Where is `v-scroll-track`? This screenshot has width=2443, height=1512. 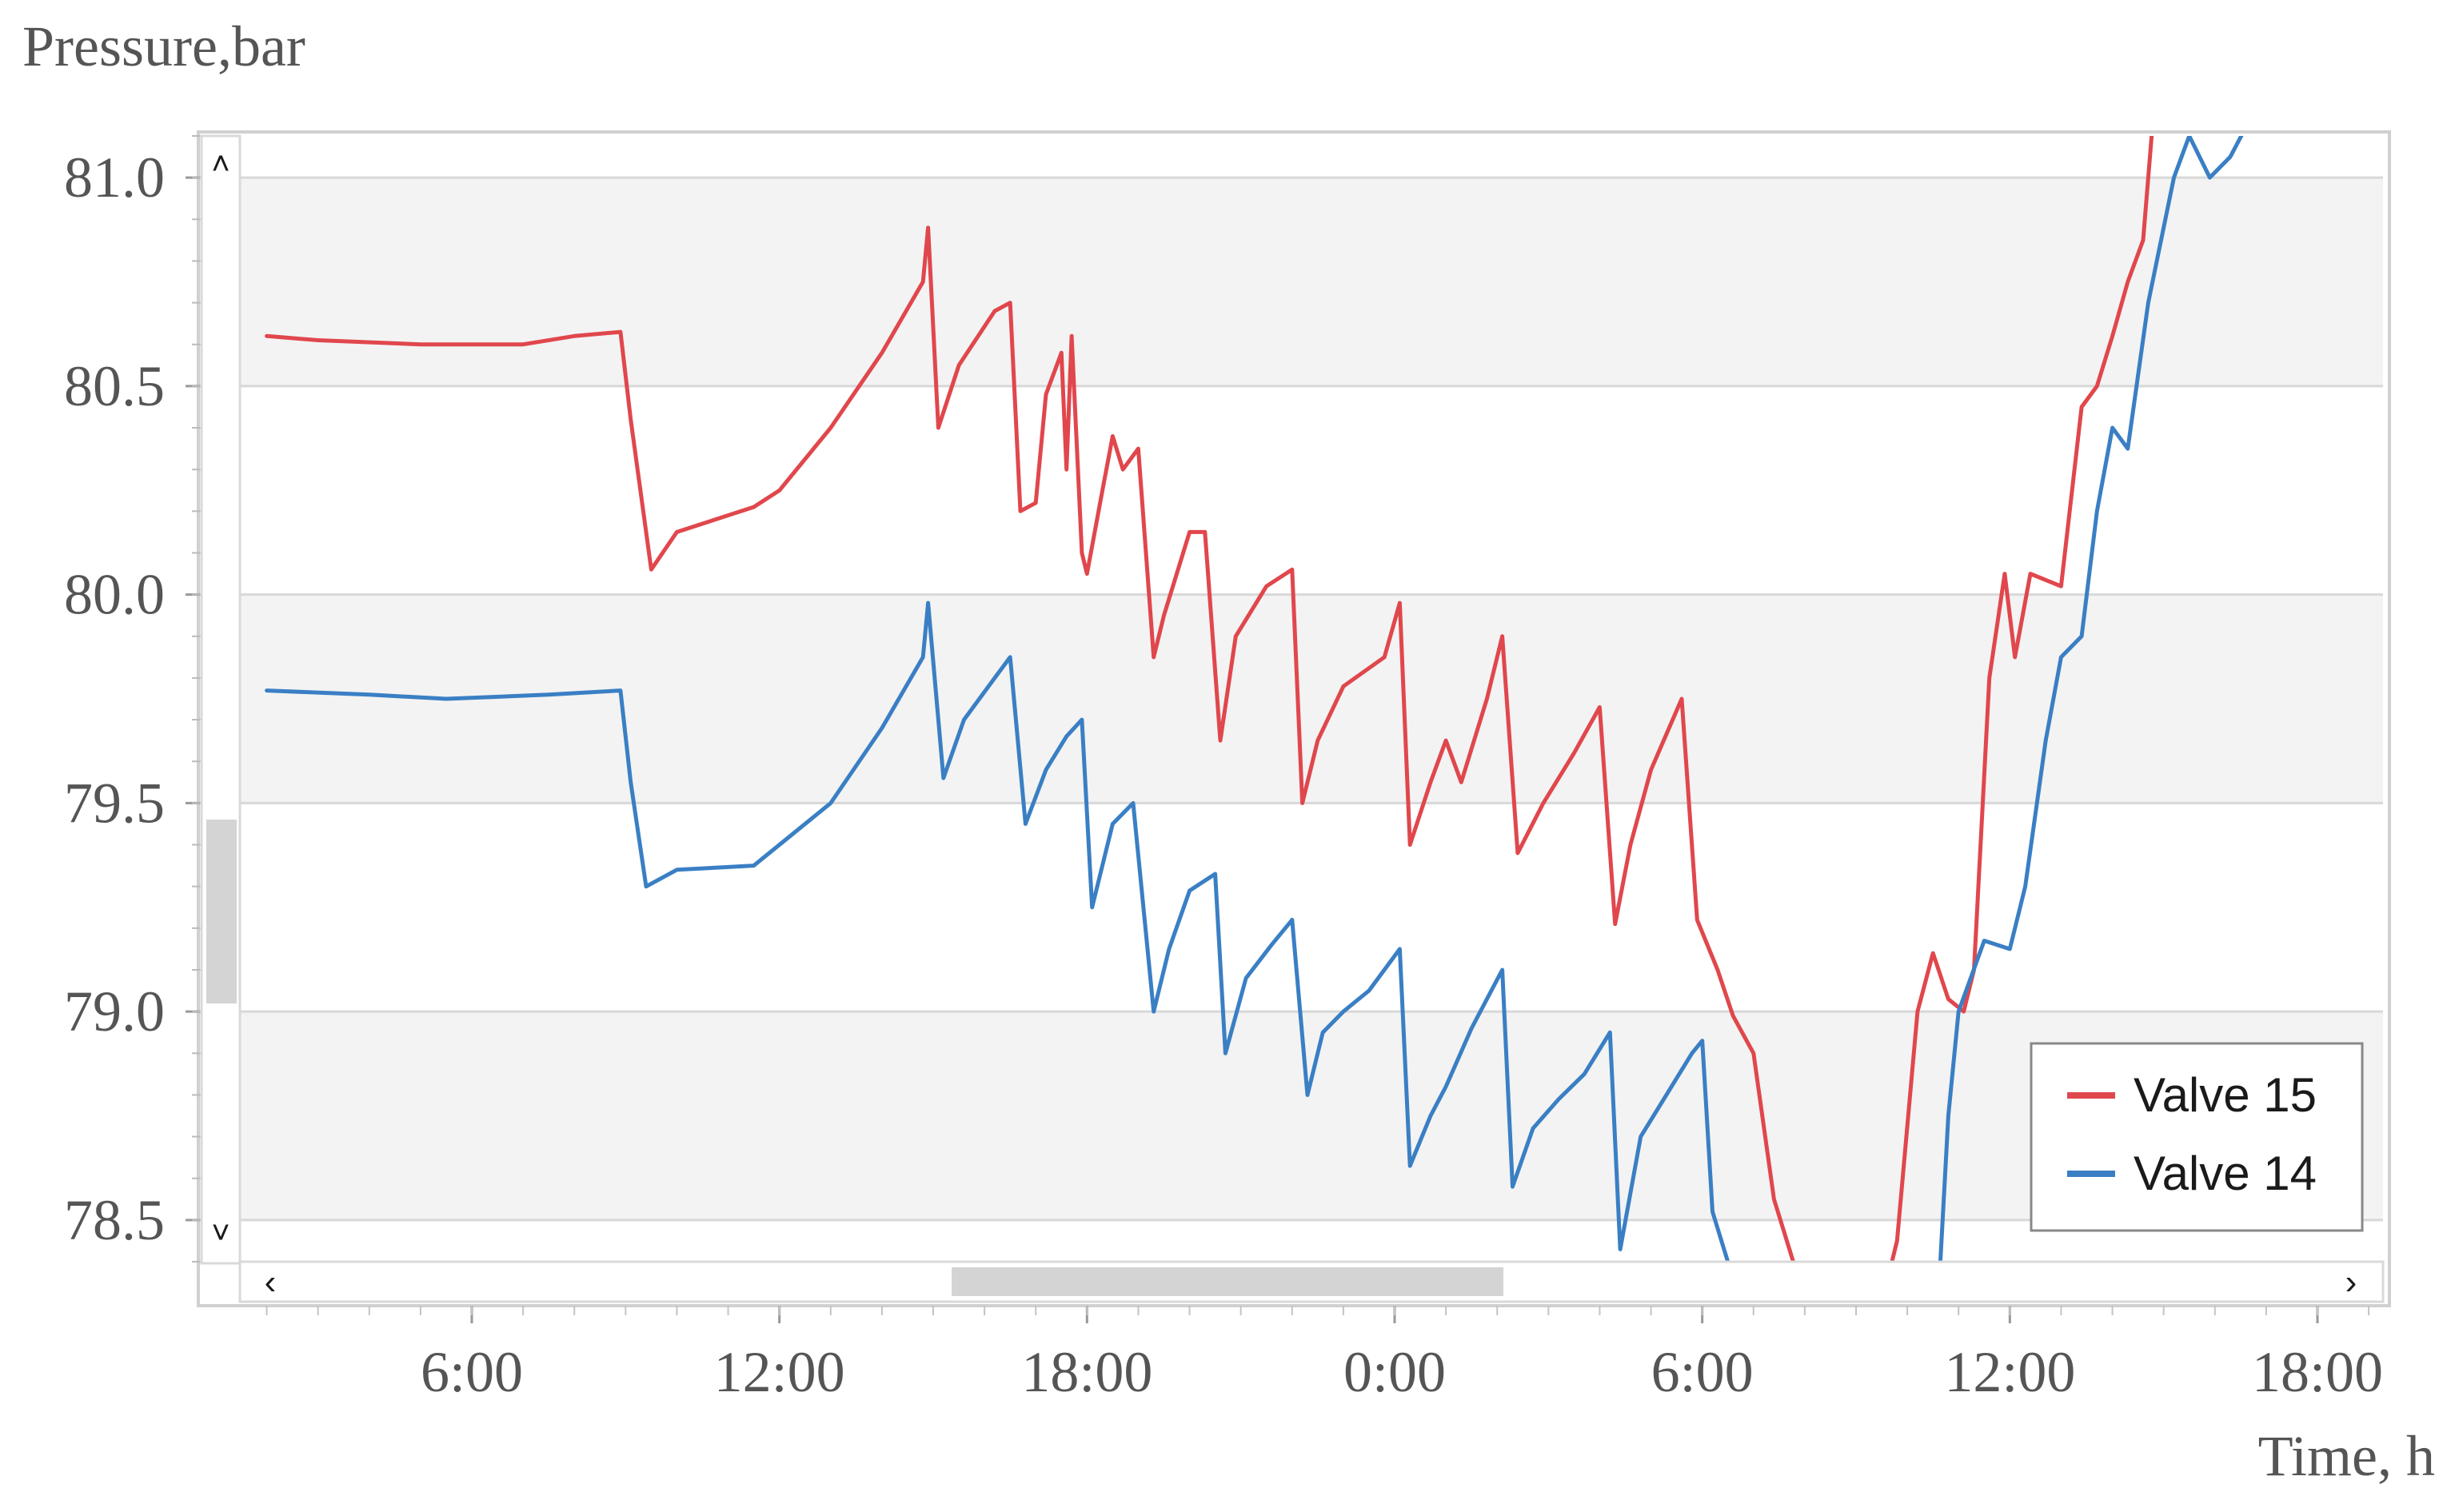
v-scroll-track is located at coordinates (221, 699).